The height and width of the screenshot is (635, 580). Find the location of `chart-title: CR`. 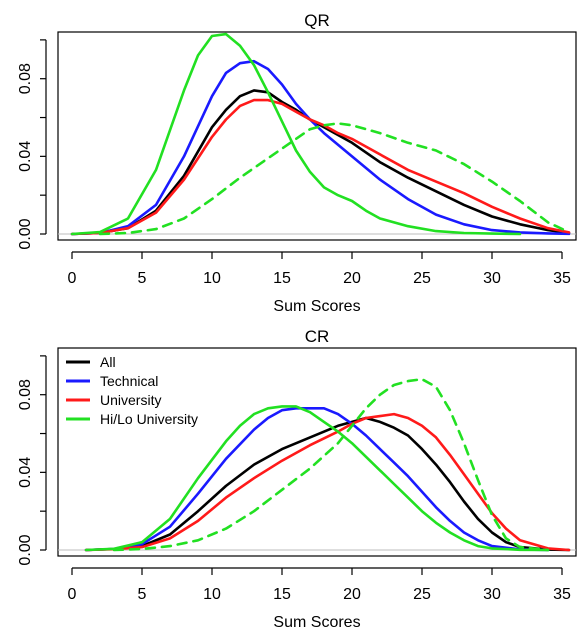

chart-title: CR is located at coordinates (317, 336).